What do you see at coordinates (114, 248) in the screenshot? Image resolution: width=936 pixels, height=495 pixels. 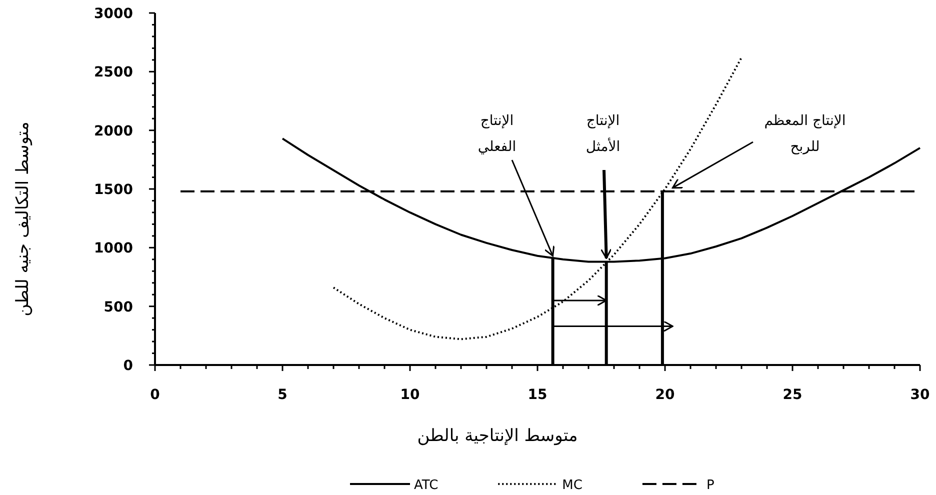 I see `y-tick-label: 1000` at bounding box center [114, 248].